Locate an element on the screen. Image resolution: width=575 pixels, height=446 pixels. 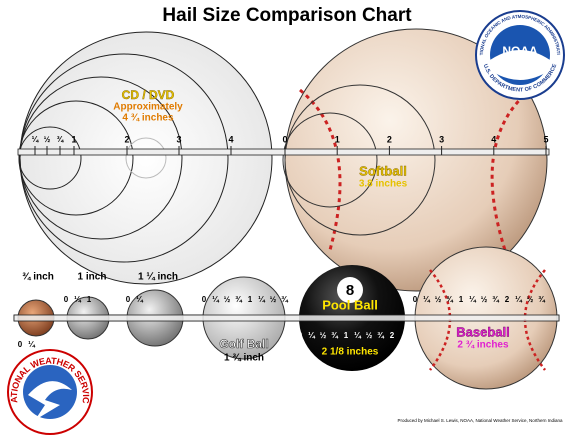
coin-size: ¾ inch is located at coordinates (38, 277).